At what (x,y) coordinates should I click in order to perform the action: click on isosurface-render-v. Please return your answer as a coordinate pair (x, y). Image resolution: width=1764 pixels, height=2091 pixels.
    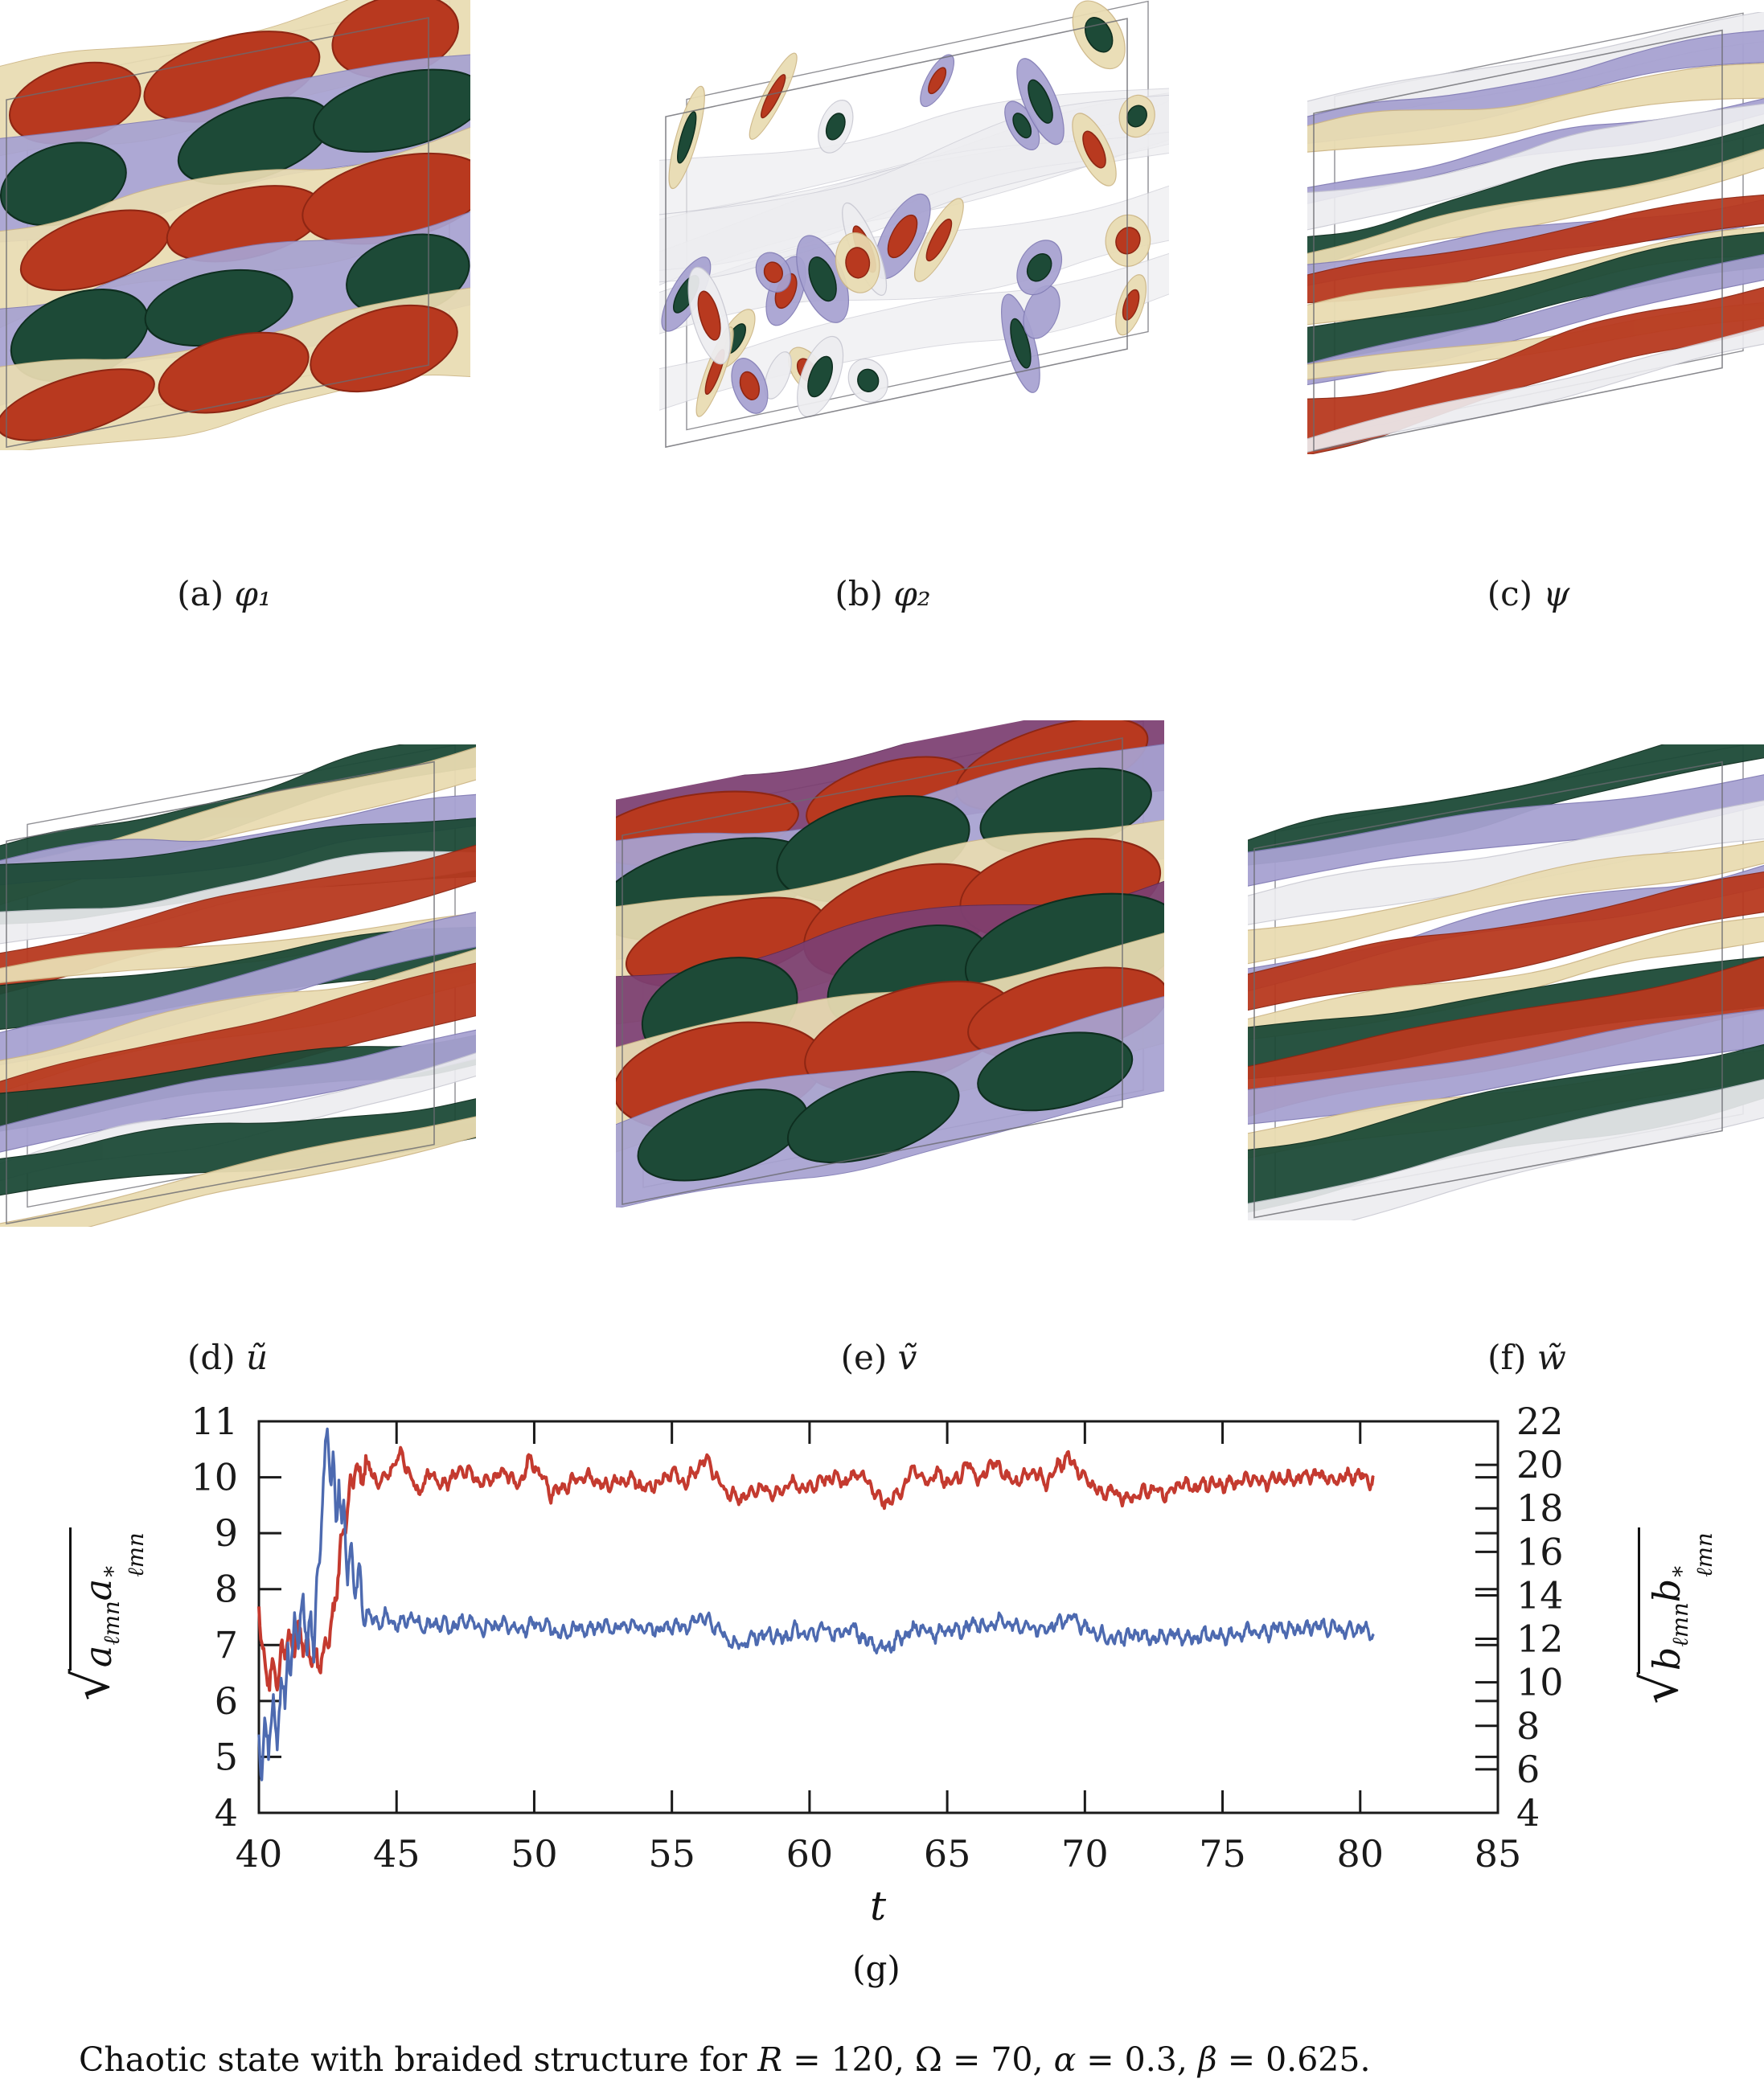
    Looking at the image, I should click on (890, 963).